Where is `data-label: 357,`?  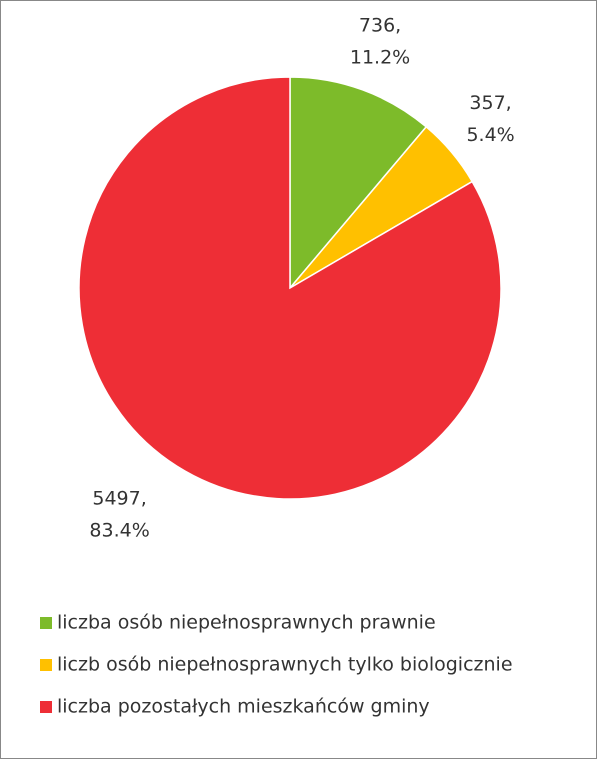
data-label: 357, is located at coordinates (490, 103).